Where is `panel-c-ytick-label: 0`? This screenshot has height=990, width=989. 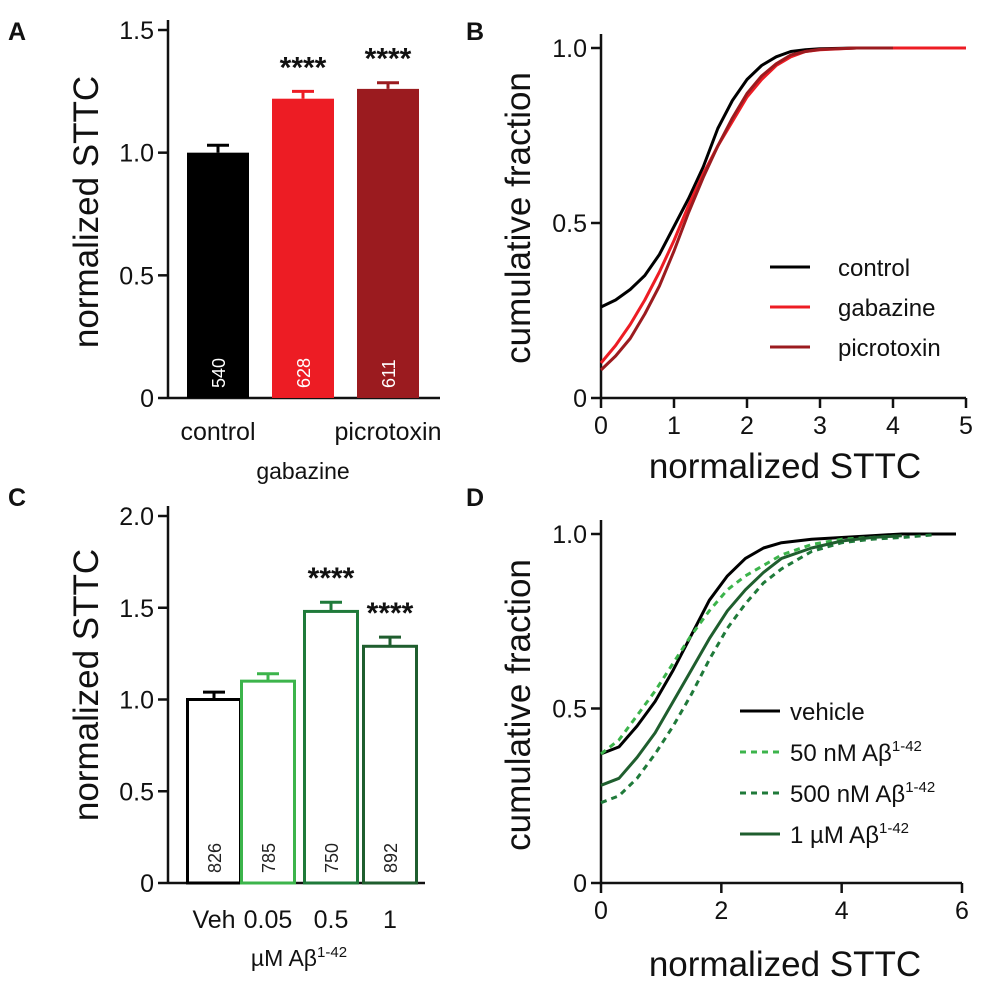
panel-c-ytick-label: 0 is located at coordinates (147, 884).